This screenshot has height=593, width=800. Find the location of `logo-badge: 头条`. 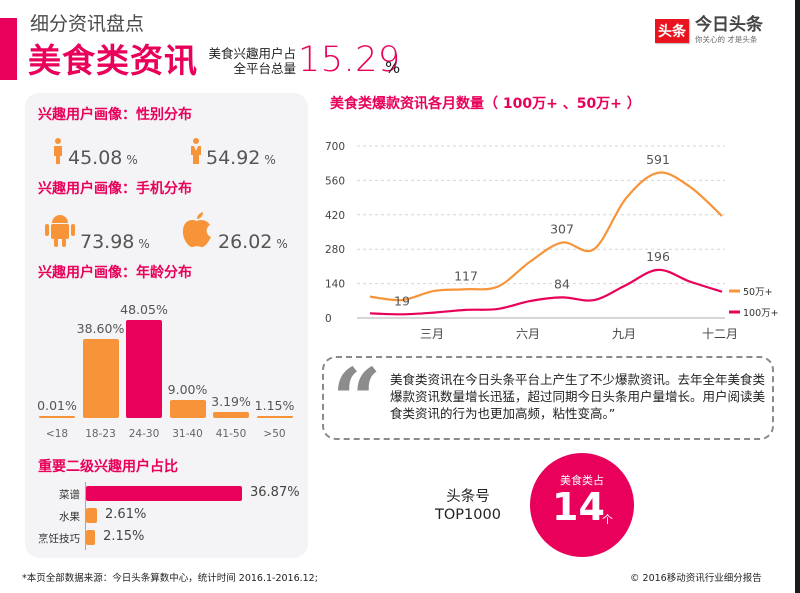

logo-badge: 头条 is located at coordinates (672, 30).